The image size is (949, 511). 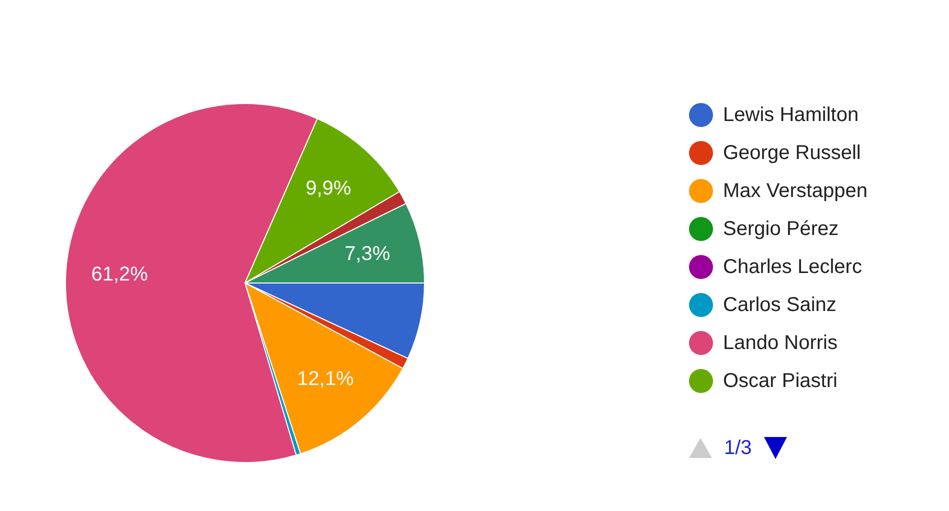 What do you see at coordinates (792, 153) in the screenshot?
I see `legend-label: George Russell` at bounding box center [792, 153].